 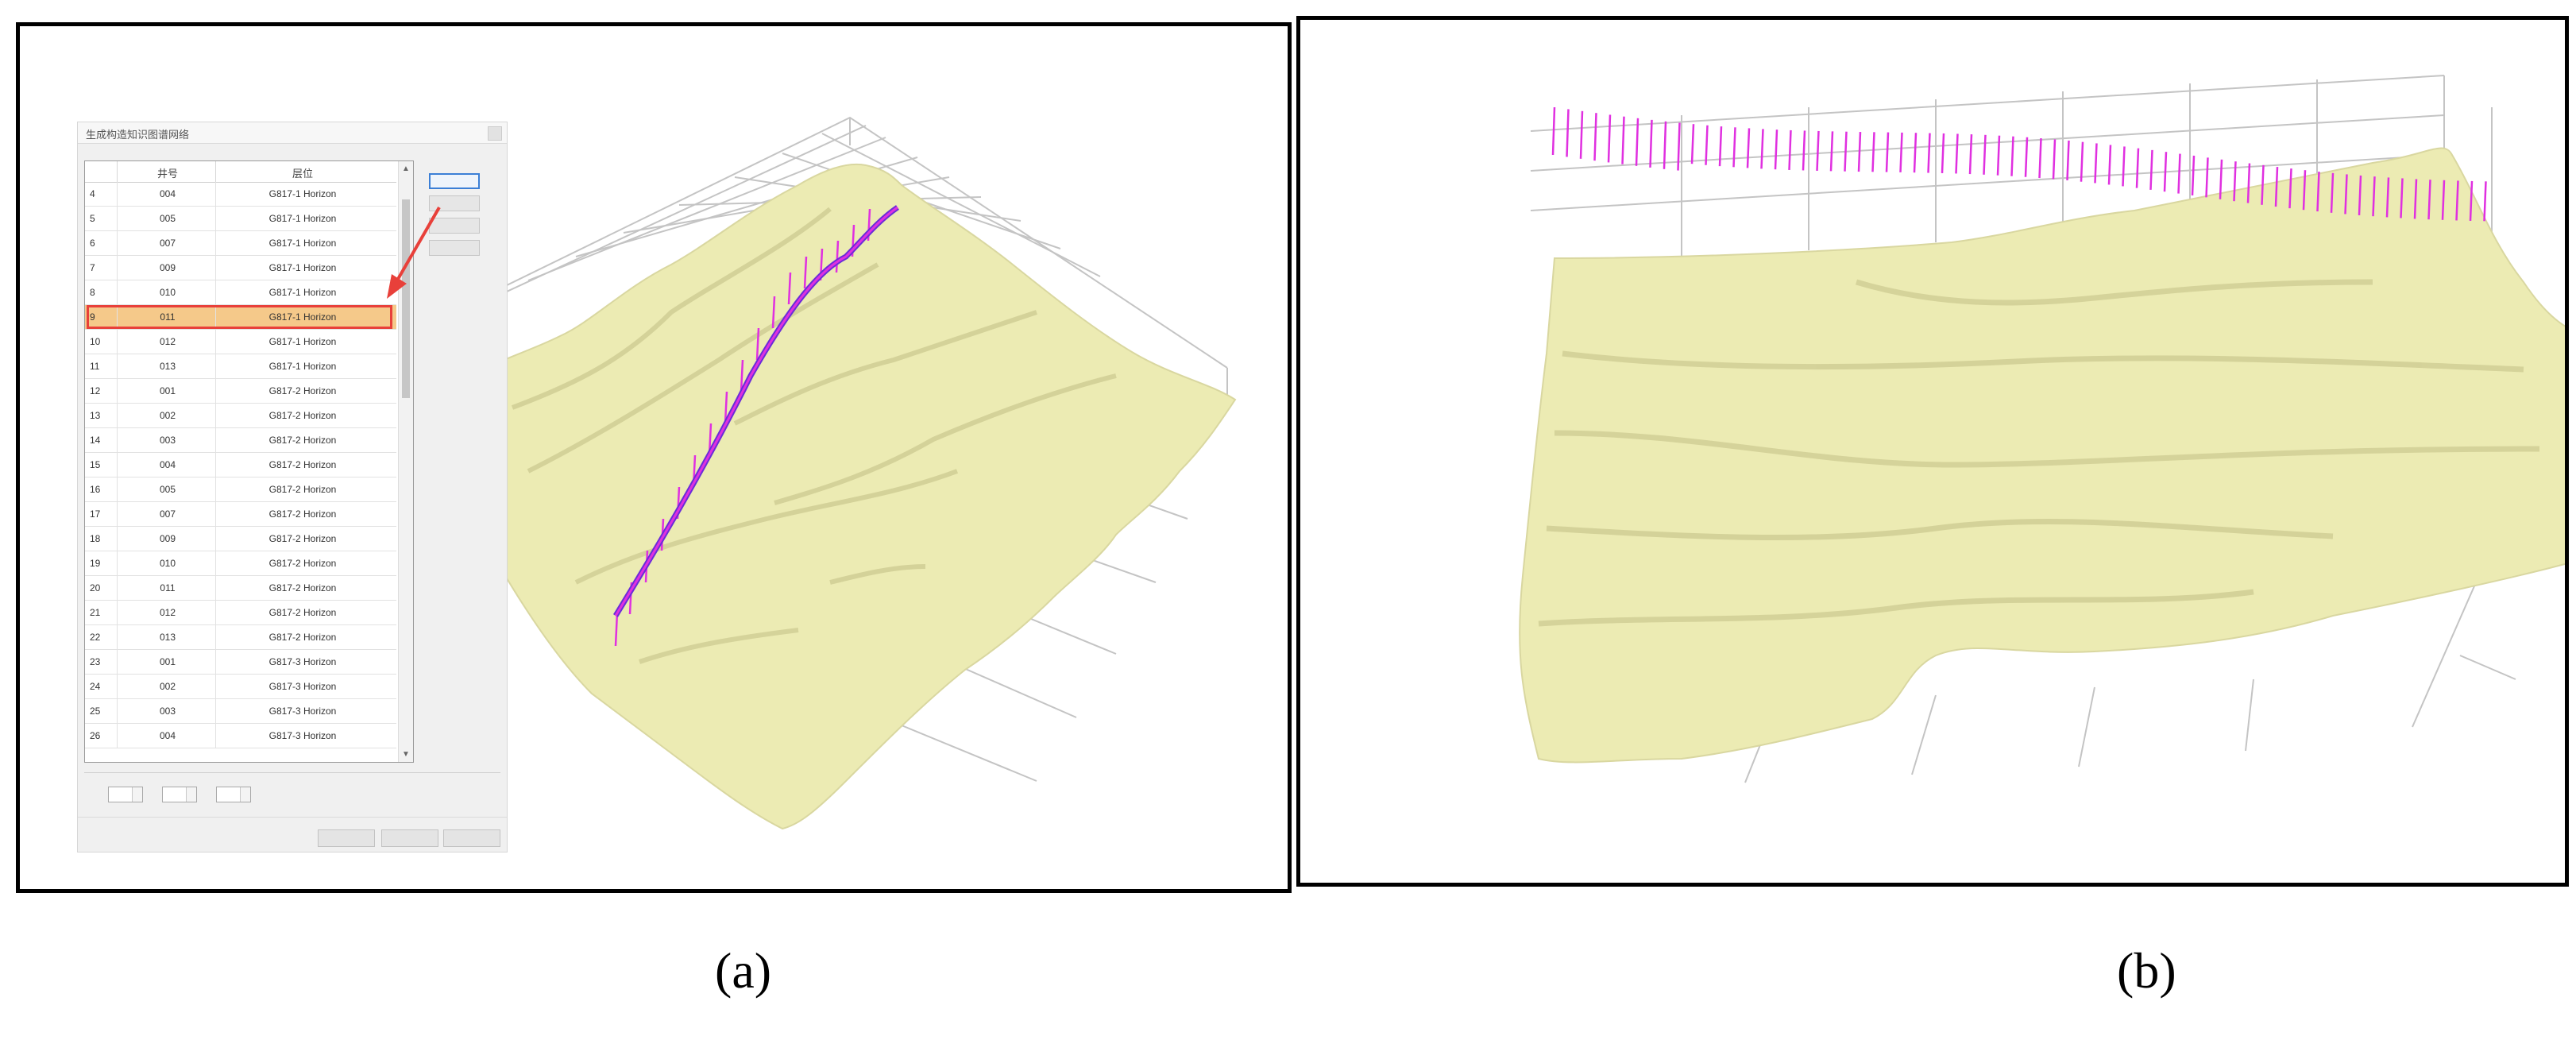 I want to click on row-index: 7, so click(x=93, y=267).